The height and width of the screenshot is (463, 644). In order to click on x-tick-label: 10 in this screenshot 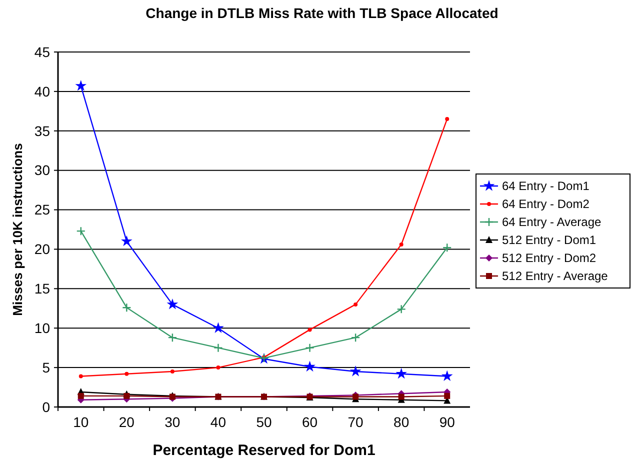, I will do `click(81, 422)`.